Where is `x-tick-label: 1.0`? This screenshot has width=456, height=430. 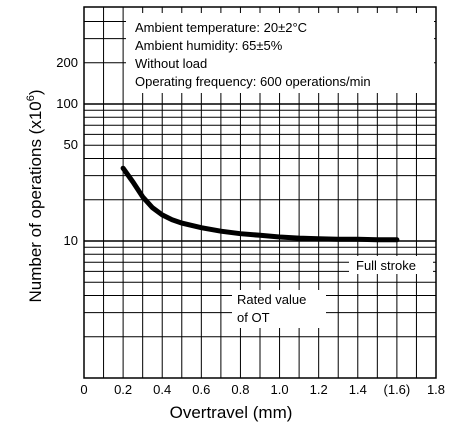 x-tick-label: 1.0 is located at coordinates (280, 389).